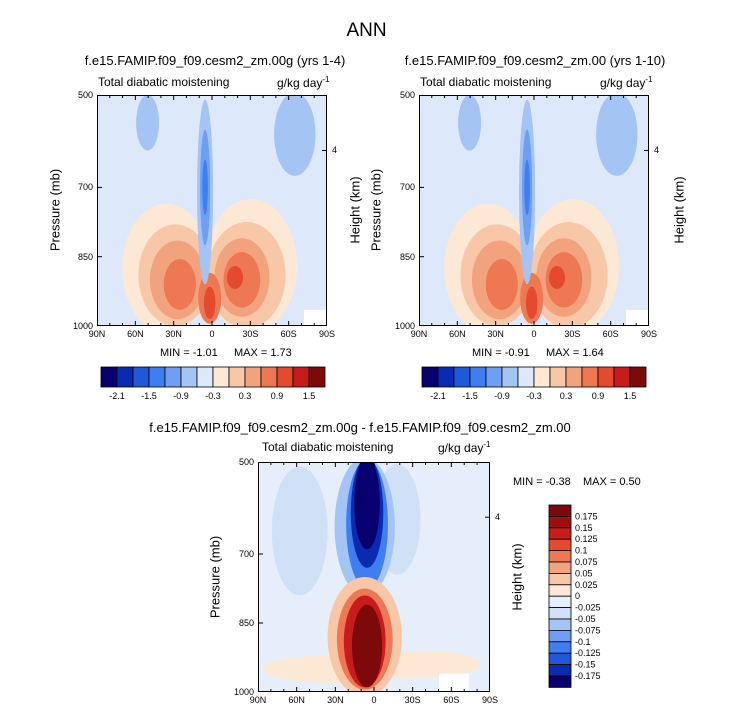  I want to click on panel2-ytick-label: 850, so click(407, 256).